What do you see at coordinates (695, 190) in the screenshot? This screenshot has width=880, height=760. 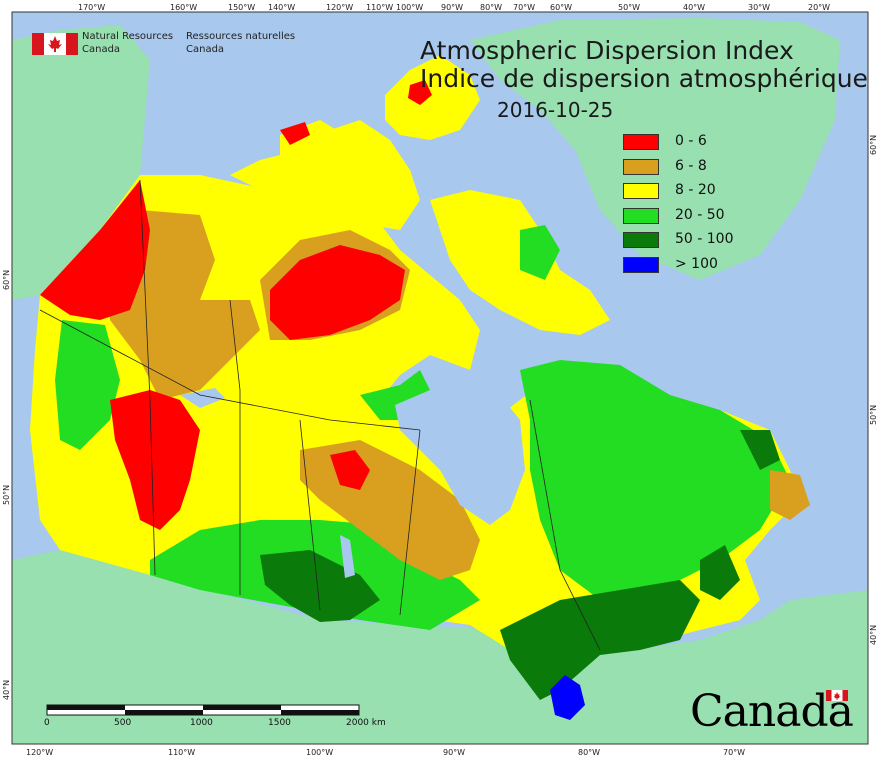 I see `legend-label: 8 - 20` at bounding box center [695, 190].